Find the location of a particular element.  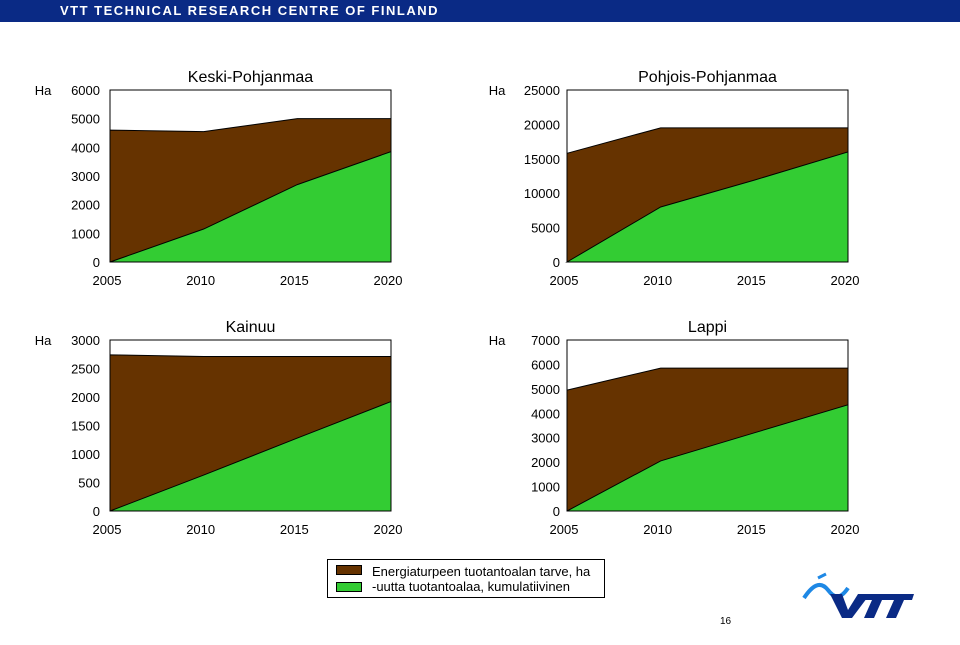

y-tick-label: 25000 is located at coordinates (542, 90).